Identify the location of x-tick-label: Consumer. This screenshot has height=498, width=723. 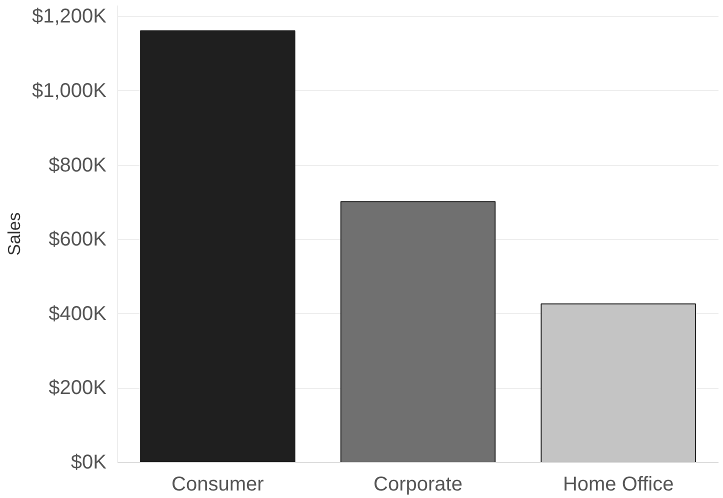
(218, 485).